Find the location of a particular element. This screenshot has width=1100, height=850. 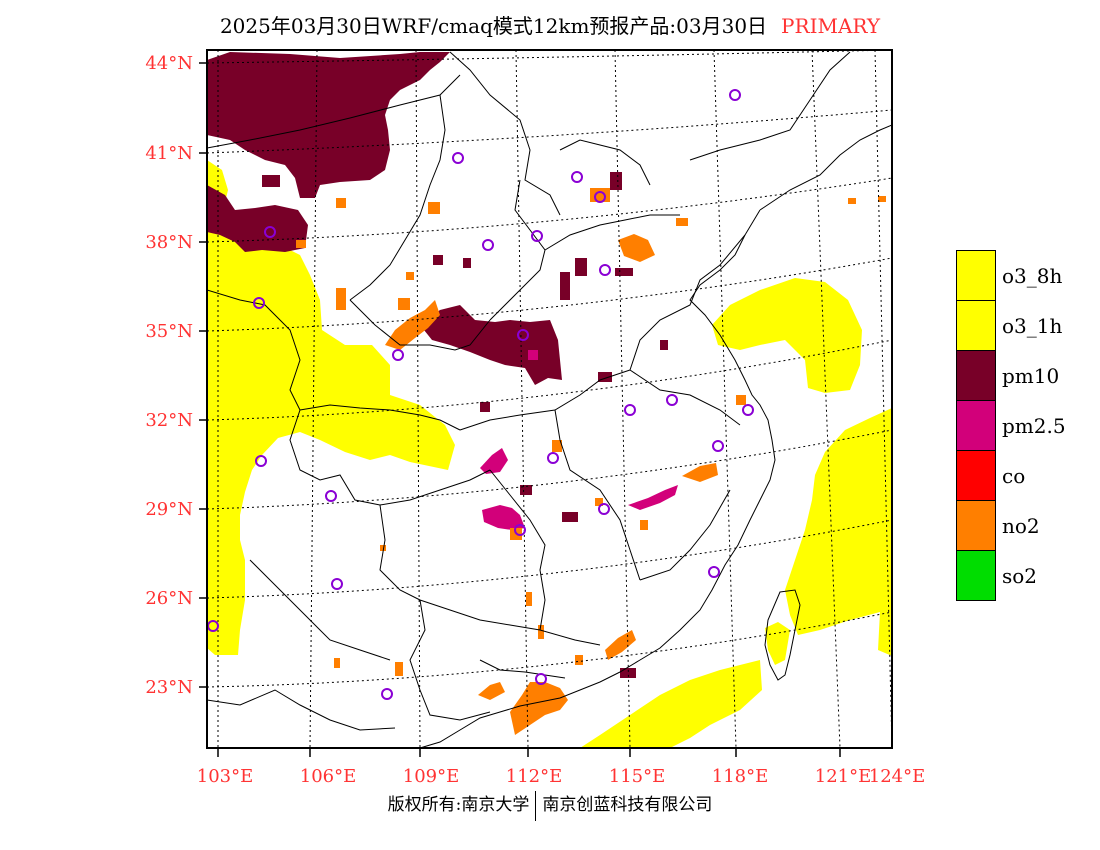

lat-label: 23°N is located at coordinates (169, 687).